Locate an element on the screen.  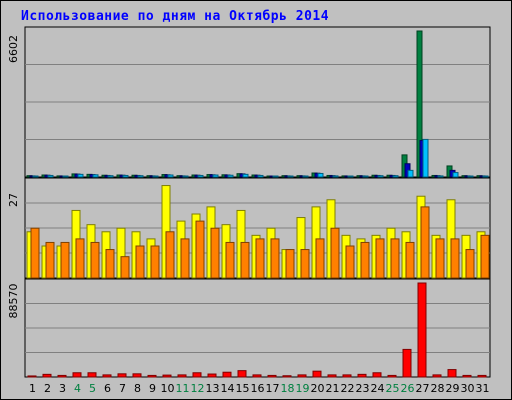
x-axis-day-label: 30 is located at coordinates (468, 388).